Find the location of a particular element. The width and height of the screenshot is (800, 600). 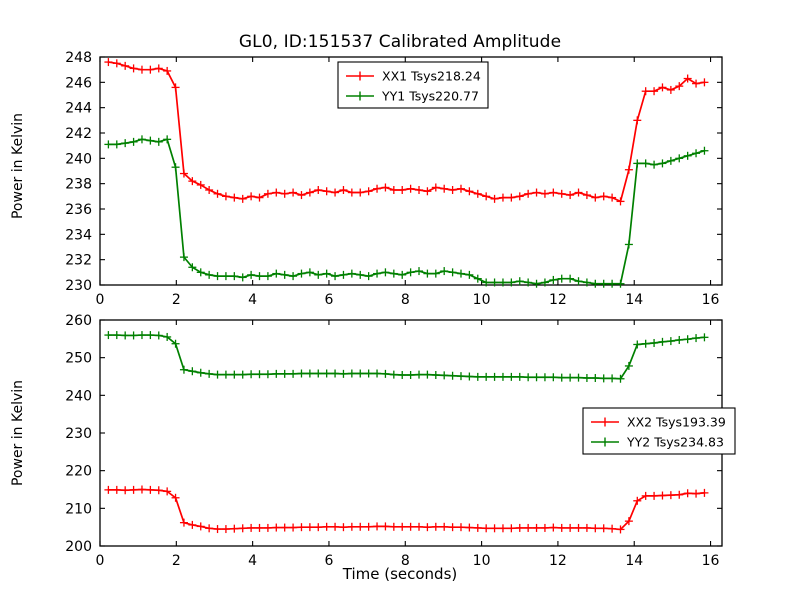

bottom-panel-ytick-label: 200 is located at coordinates (78, 547).